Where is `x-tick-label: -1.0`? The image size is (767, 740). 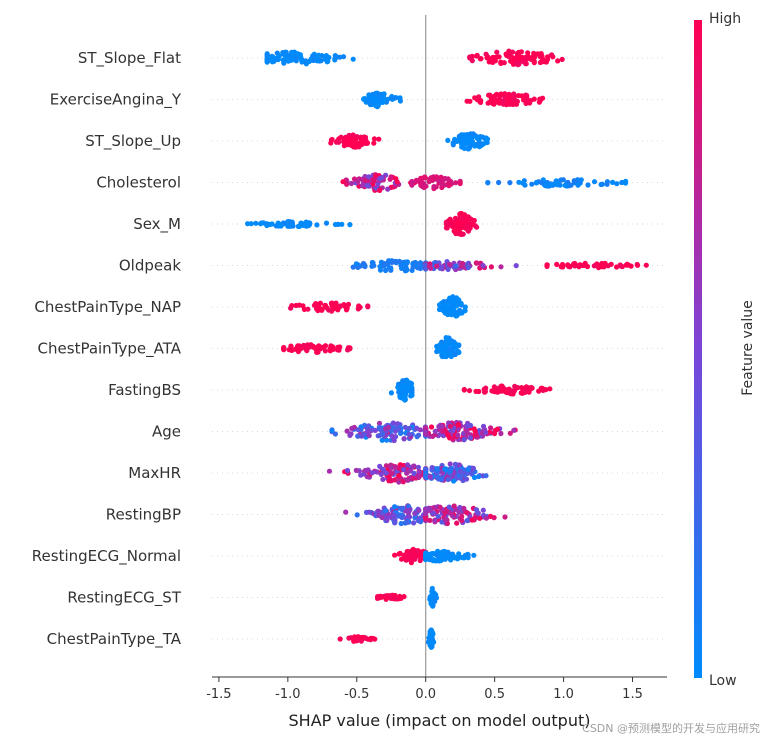
x-tick-label: -1.0 is located at coordinates (287, 694).